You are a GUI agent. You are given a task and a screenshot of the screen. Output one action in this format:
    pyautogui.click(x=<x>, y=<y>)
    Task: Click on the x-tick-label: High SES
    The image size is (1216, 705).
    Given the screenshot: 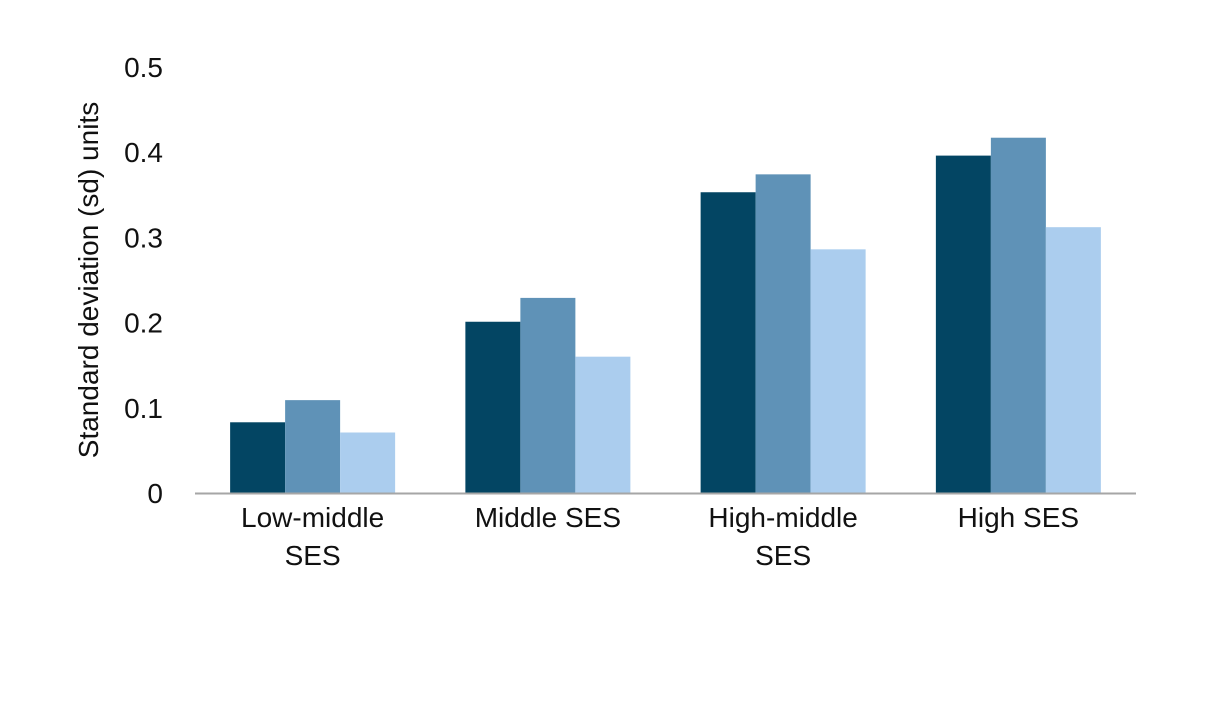 What is the action you would take?
    pyautogui.click(x=1018, y=517)
    